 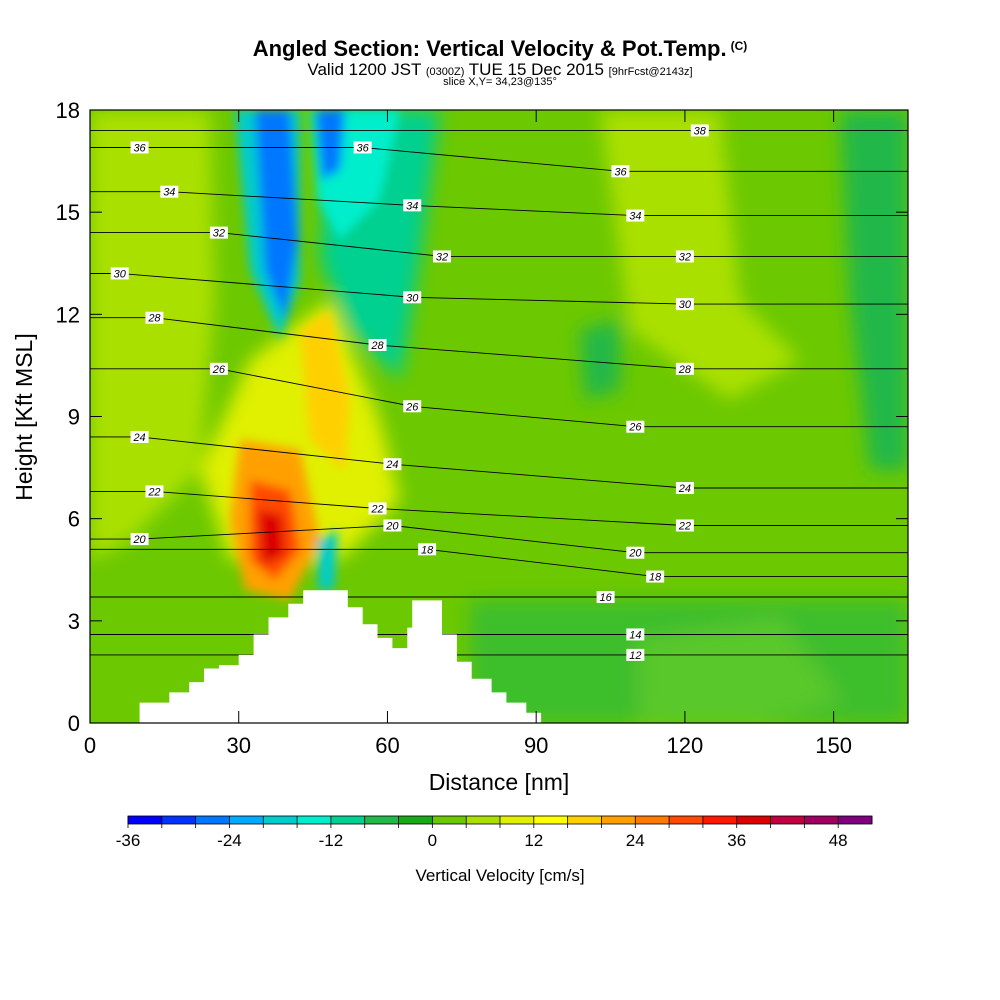 What do you see at coordinates (635, 840) in the screenshot?
I see `colorbar-tick-label: 24` at bounding box center [635, 840].